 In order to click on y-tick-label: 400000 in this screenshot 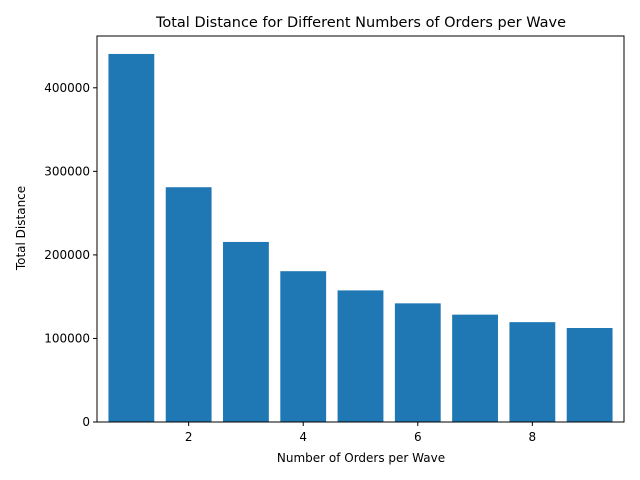, I will do `click(67, 88)`.